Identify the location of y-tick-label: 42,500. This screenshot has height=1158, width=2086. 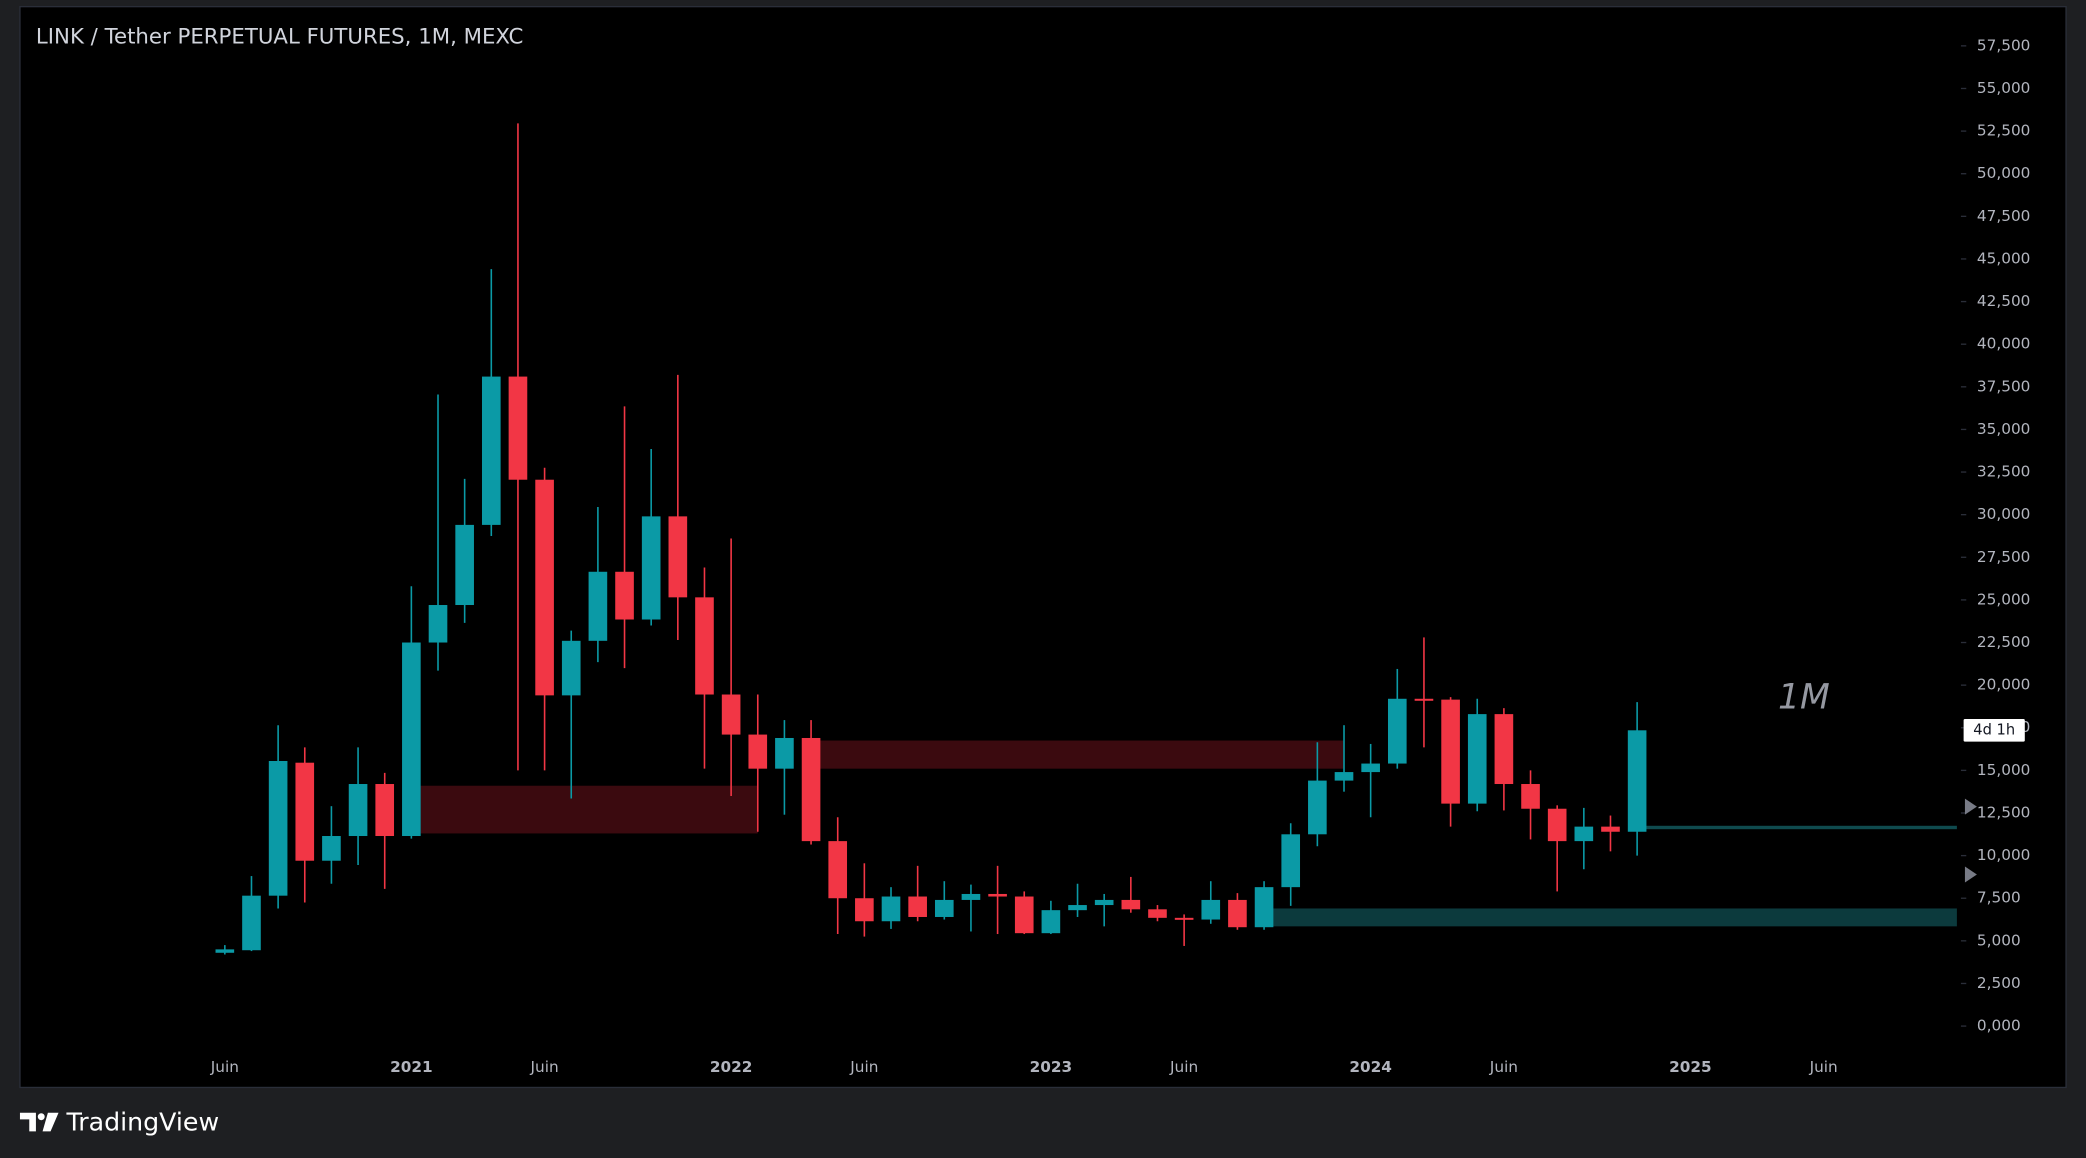
(2004, 301).